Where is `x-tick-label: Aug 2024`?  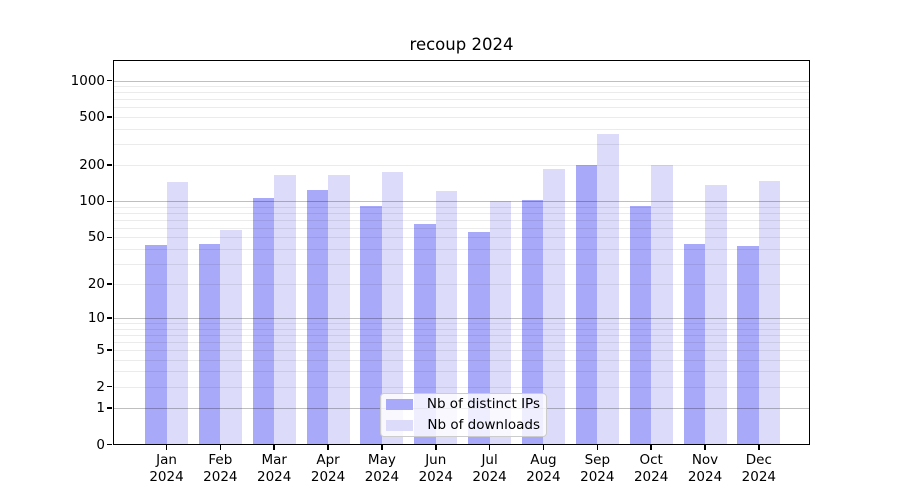 x-tick-label: Aug 2024 is located at coordinates (543, 468).